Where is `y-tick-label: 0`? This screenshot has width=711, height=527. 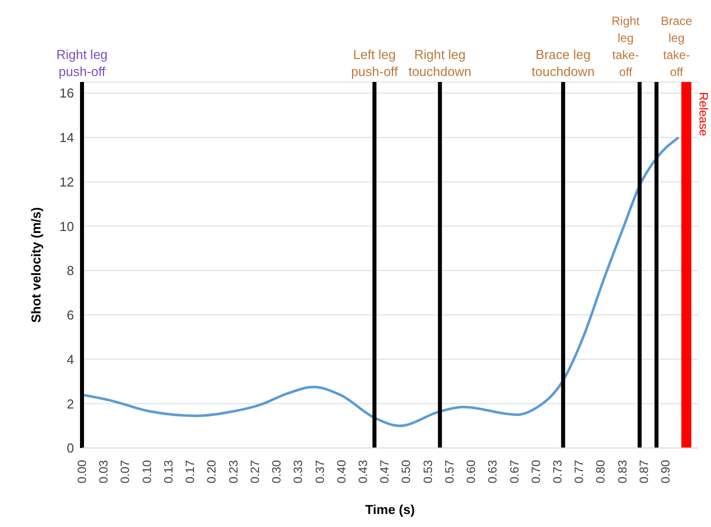
y-tick-label: 0 is located at coordinates (70, 448).